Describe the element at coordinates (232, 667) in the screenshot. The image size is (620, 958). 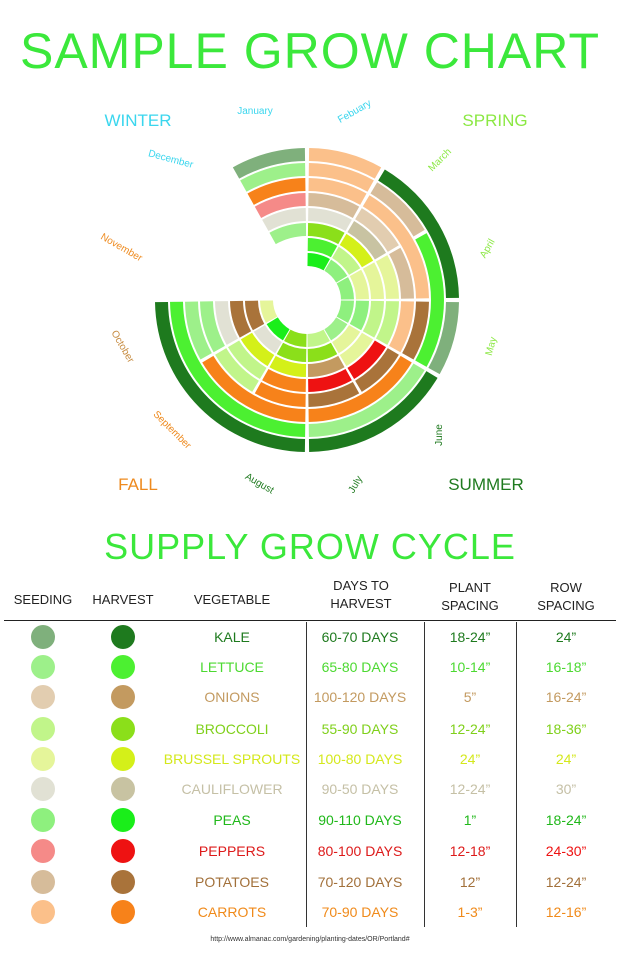
I see `vegetable-name: LETTUCE` at that location.